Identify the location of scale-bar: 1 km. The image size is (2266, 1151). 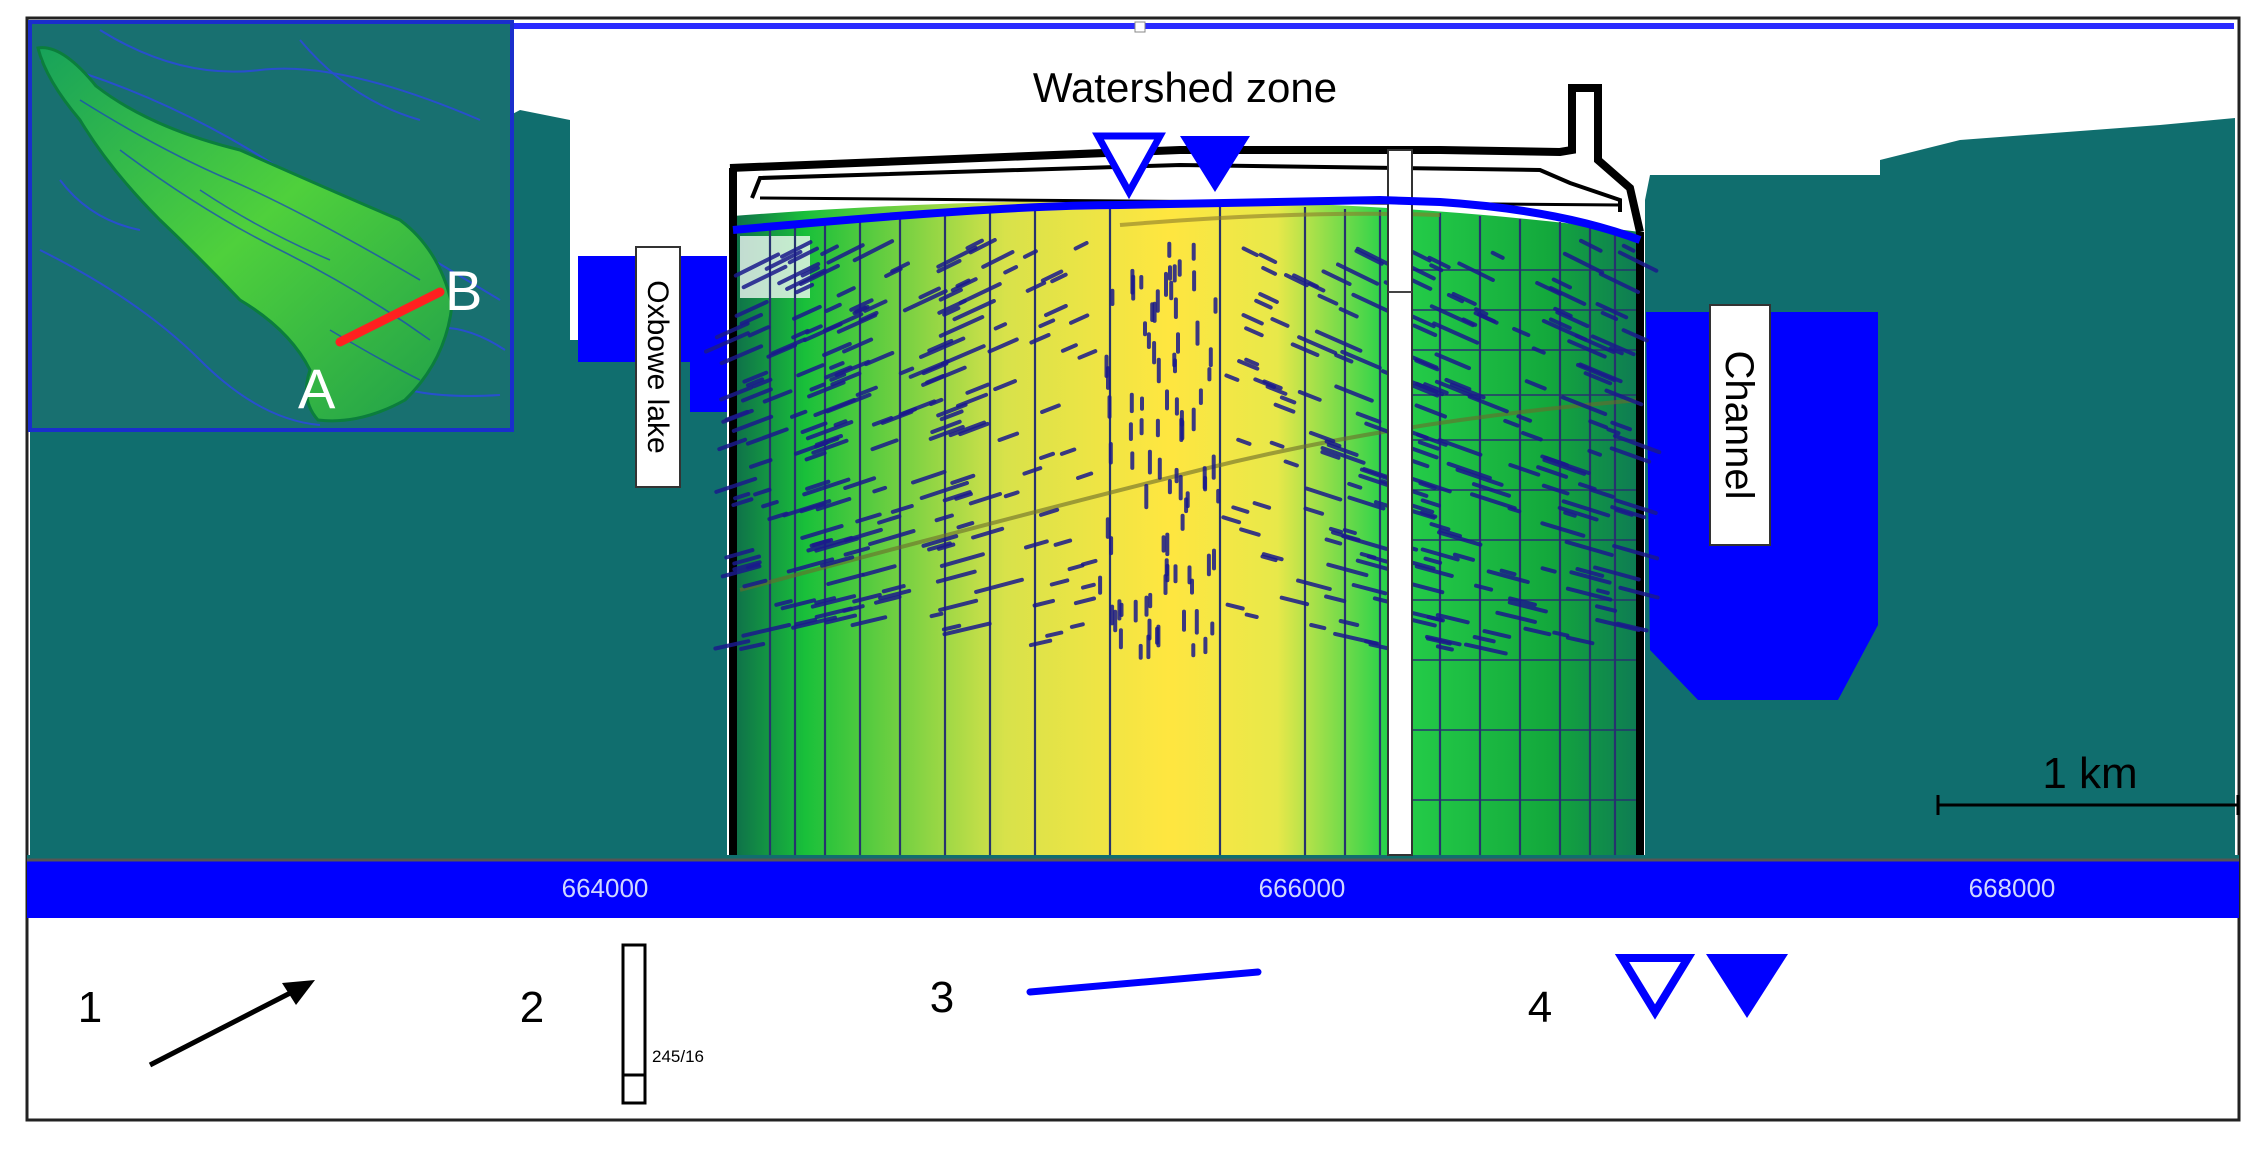
(2088, 782).